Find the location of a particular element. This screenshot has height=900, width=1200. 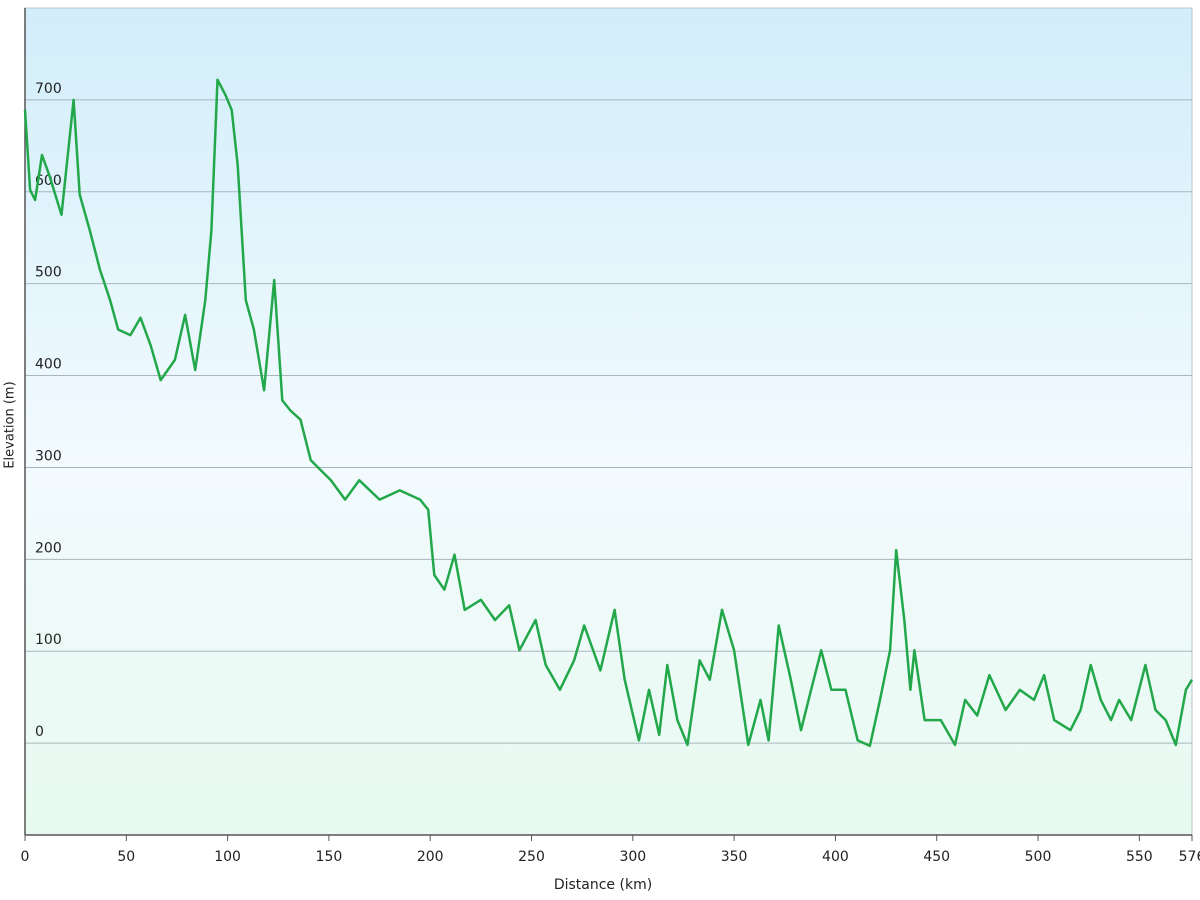

x-tick-label: 0 is located at coordinates (25, 857).